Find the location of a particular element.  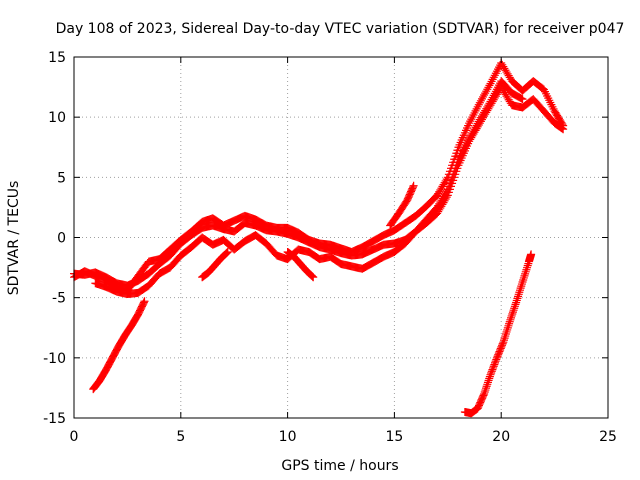

x-axis-label: GPS time / hours is located at coordinates (339, 466).